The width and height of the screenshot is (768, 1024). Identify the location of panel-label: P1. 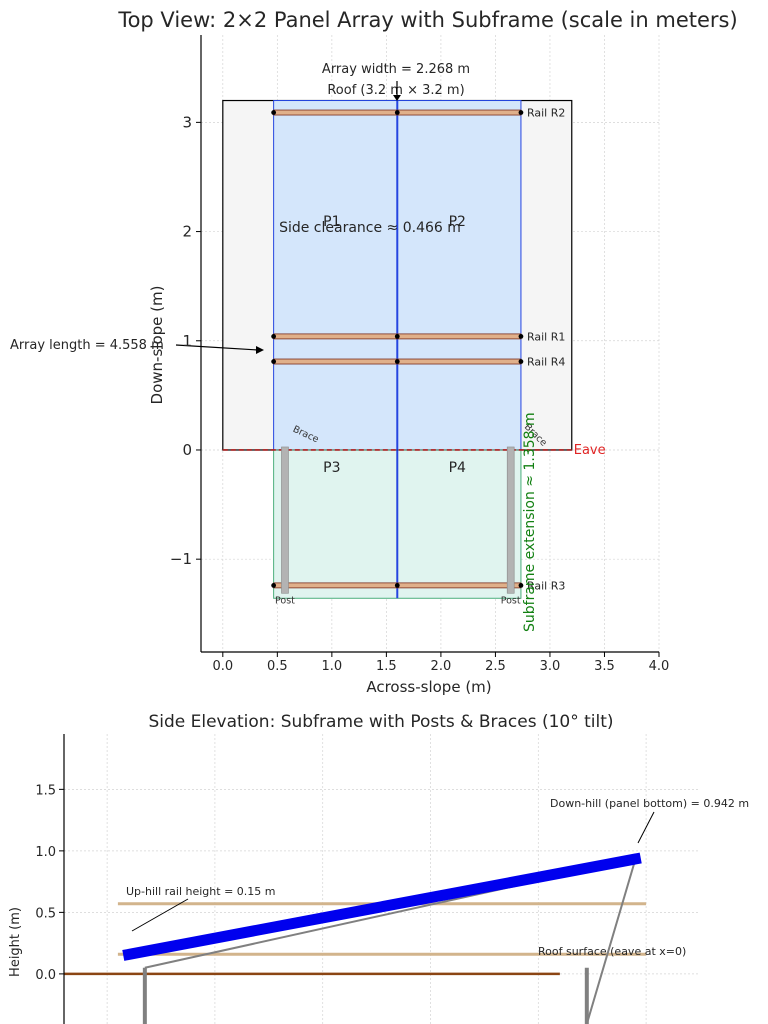
(331, 222).